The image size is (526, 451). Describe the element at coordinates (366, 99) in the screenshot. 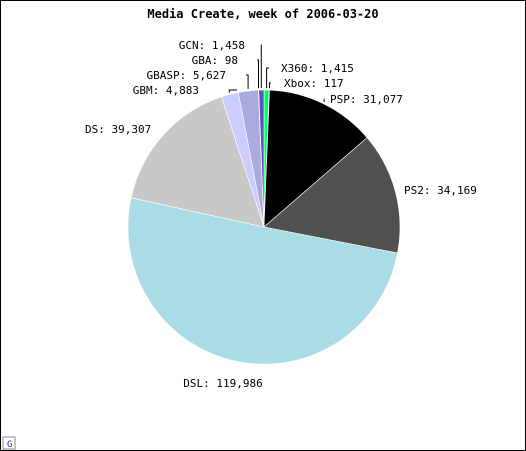

I see `slice-label-psp: PSP: 31,077` at that location.